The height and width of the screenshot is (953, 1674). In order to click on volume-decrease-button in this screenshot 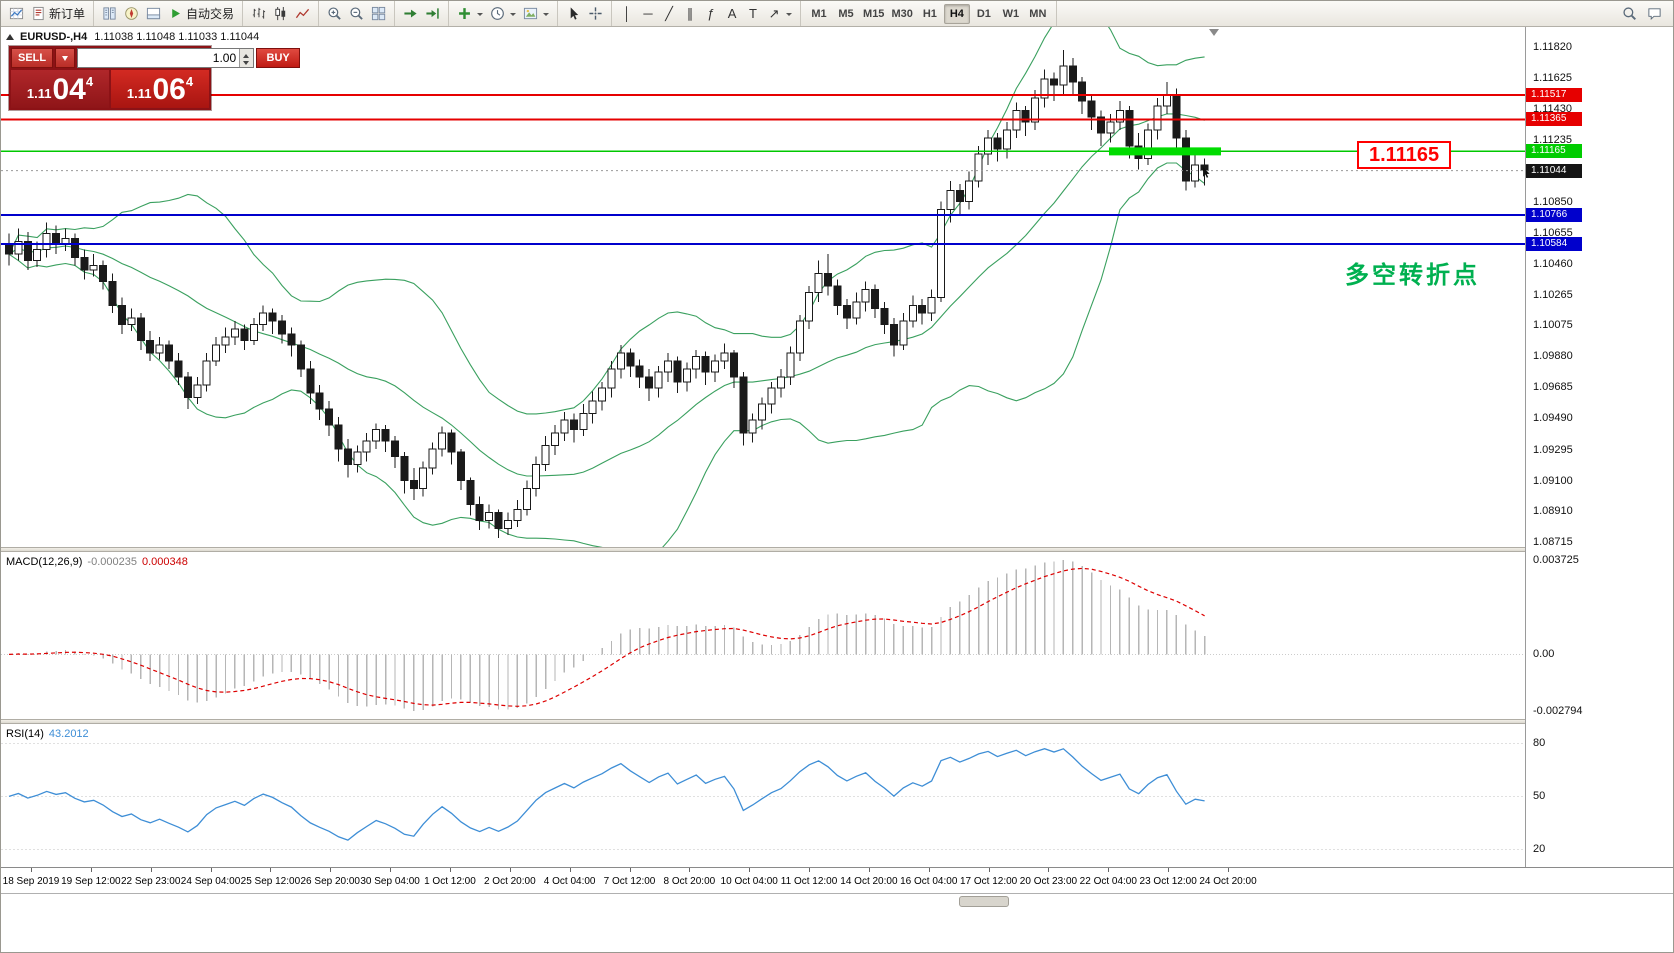, I will do `click(247, 62)`.